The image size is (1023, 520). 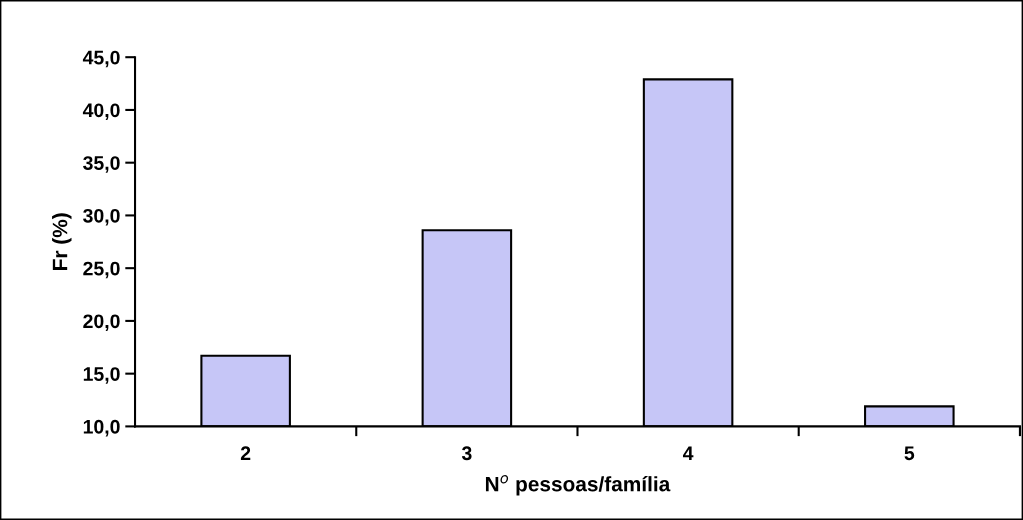 I want to click on y-tick-label: 45,0, so click(x=101, y=59).